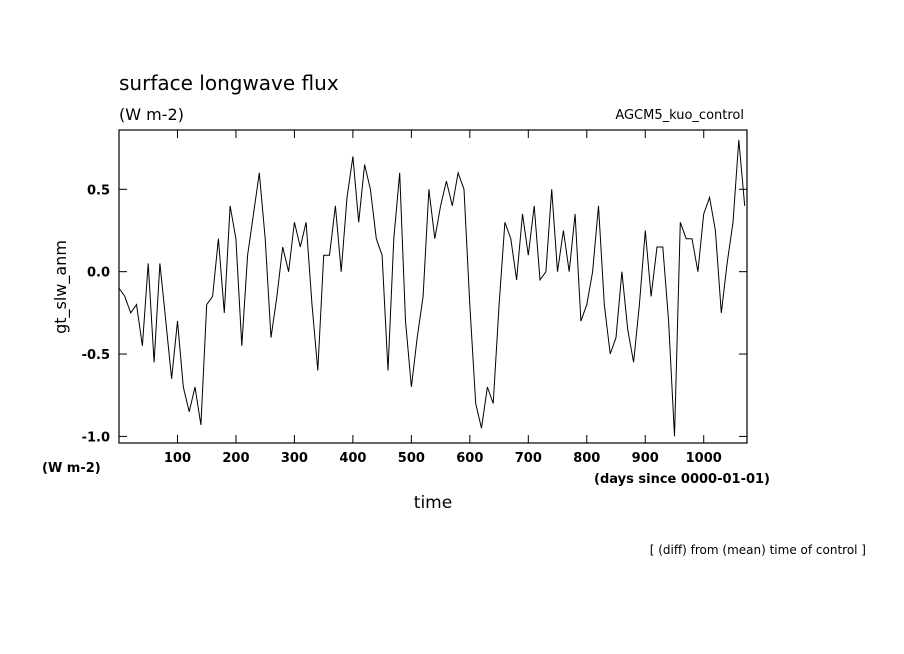 This screenshot has height=654, width=904. Describe the element at coordinates (469, 458) in the screenshot. I see `x-tick-label: 600` at that location.